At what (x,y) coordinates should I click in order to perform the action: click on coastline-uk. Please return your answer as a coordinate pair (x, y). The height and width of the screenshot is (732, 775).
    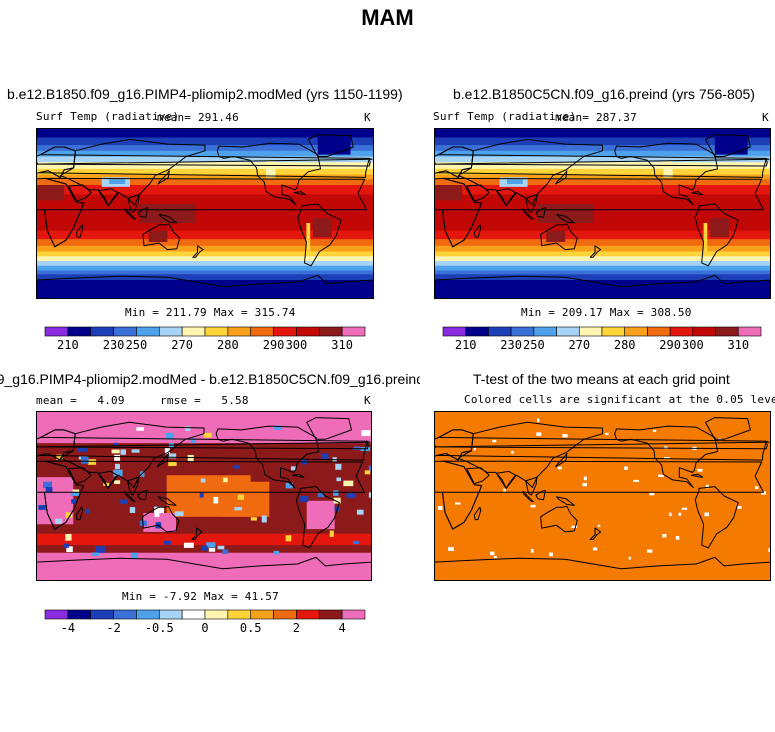
    Looking at the image, I should click on (602, 162).